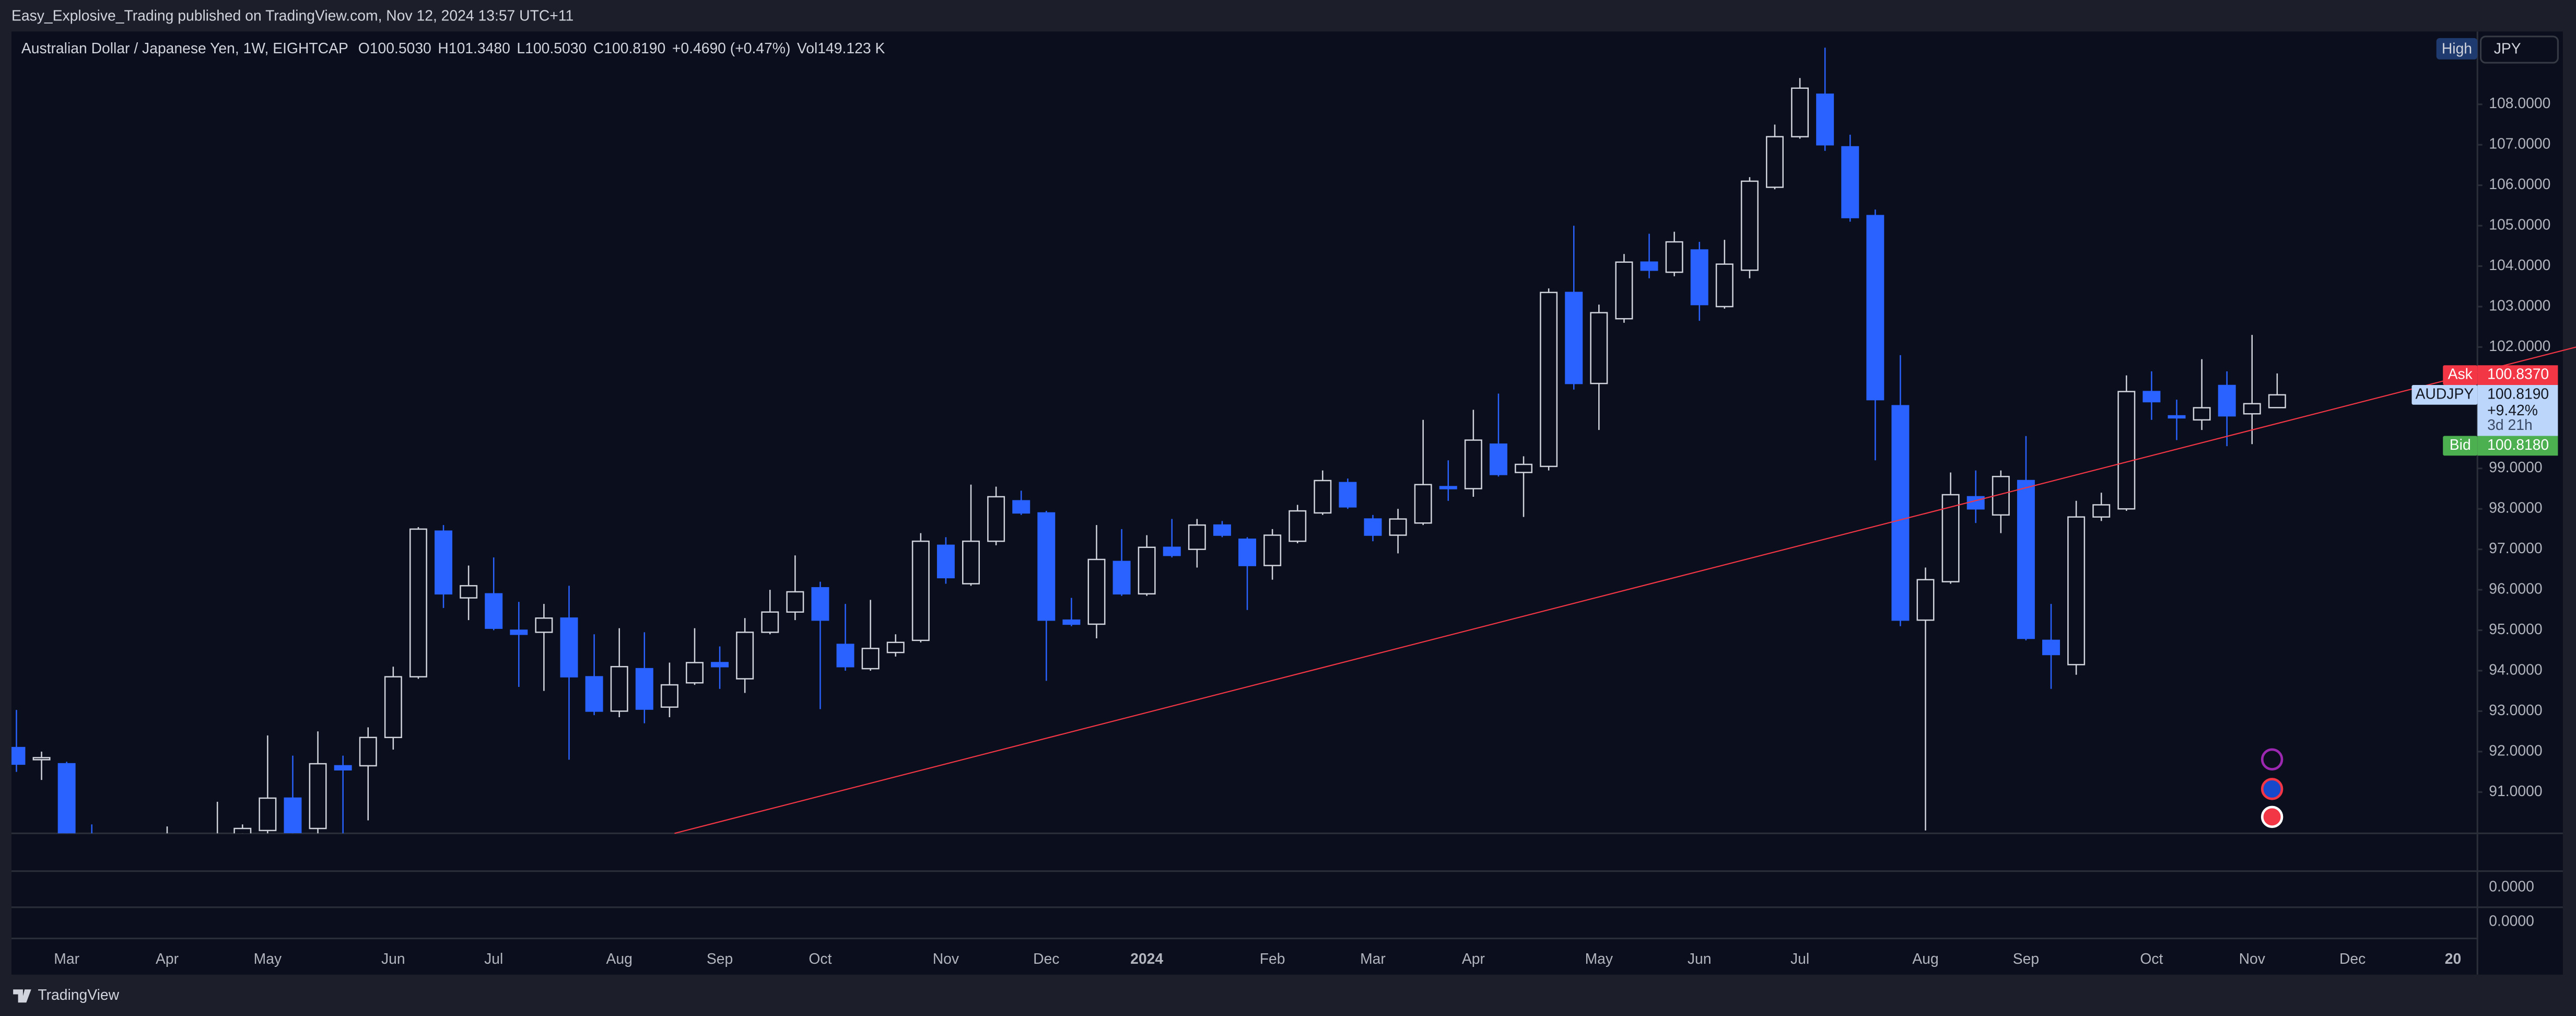  I want to click on x-tick-label: Mar, so click(1373, 958).